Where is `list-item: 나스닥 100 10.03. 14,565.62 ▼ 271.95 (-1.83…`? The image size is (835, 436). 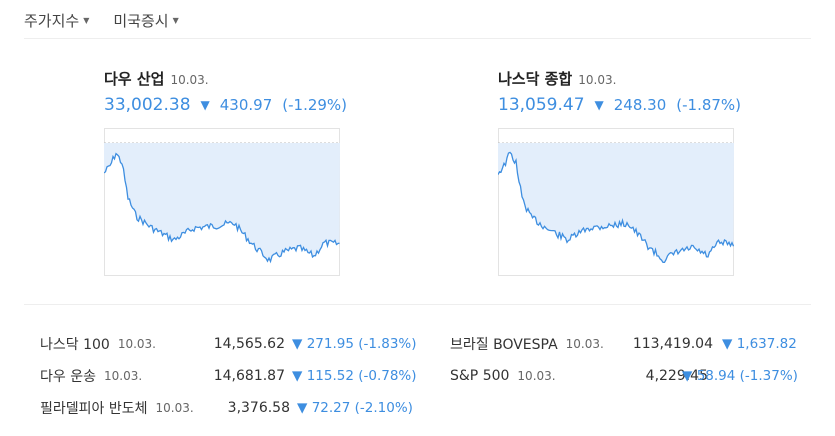
list-item: 나스닥 100 10.03. 14,565.62 ▼ 271.95 (-1.83… is located at coordinates (230, 344).